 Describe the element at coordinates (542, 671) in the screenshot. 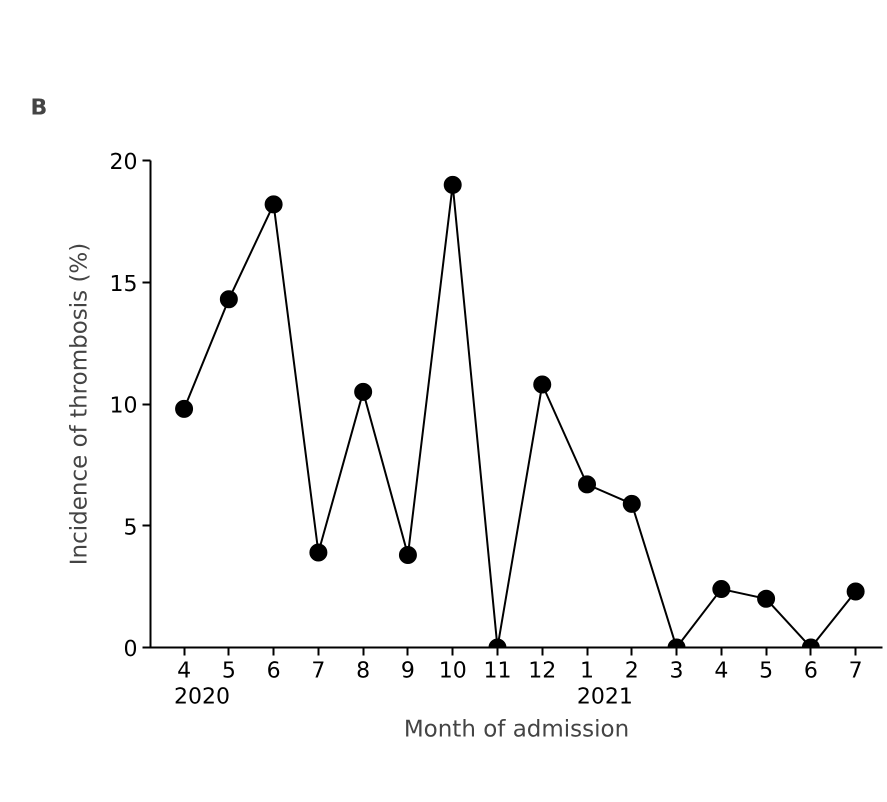

I see `x-tick-label: 12` at that location.